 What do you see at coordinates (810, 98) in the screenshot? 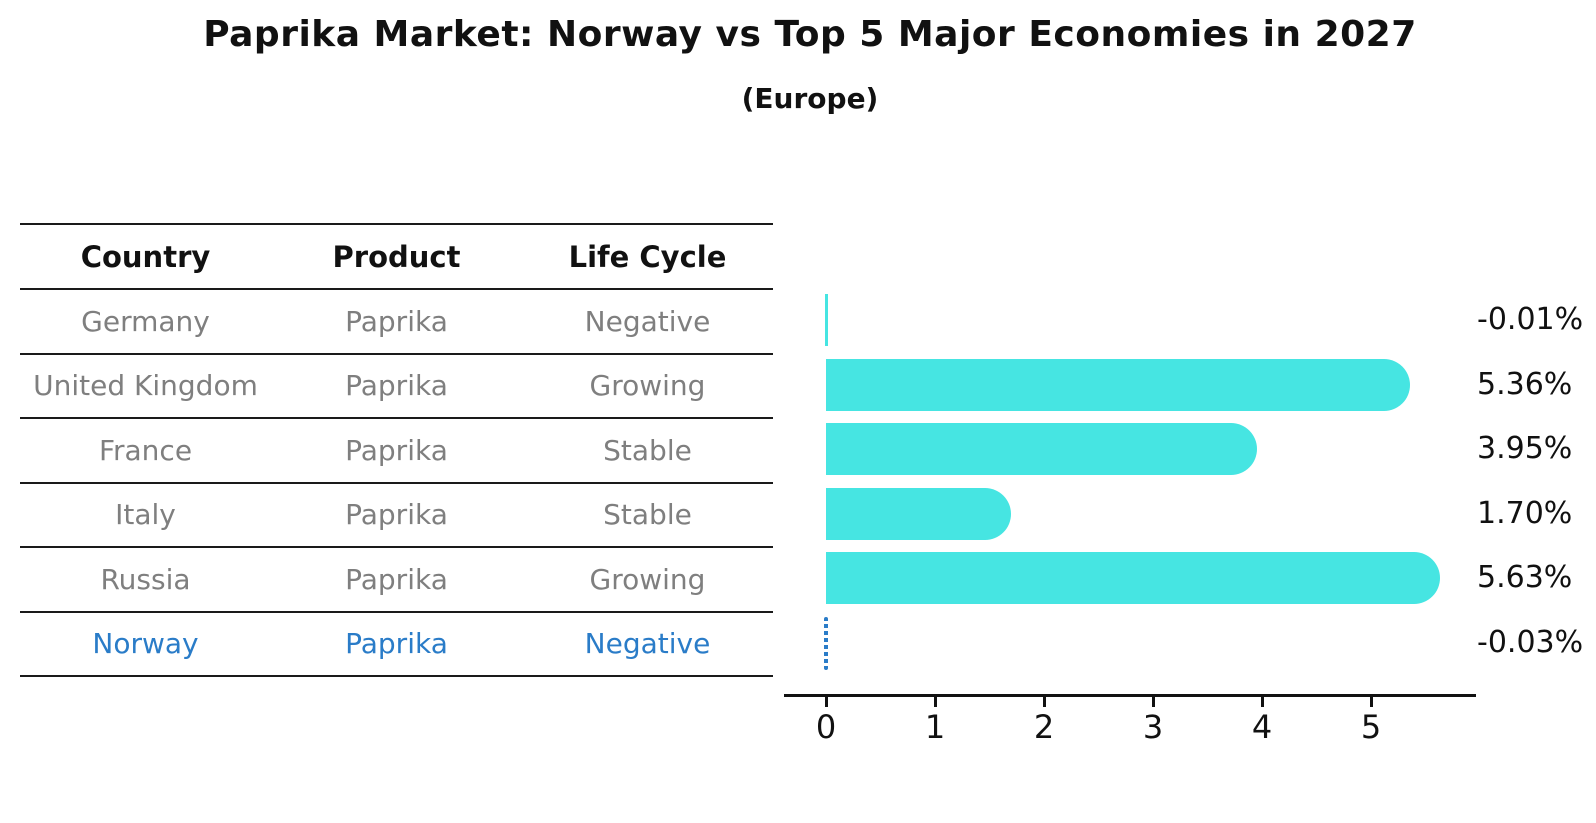
I see `chart-subtitle: (Europe)` at bounding box center [810, 98].